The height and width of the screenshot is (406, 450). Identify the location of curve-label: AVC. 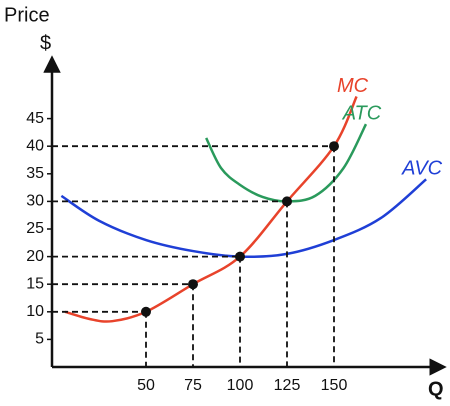
(422, 169).